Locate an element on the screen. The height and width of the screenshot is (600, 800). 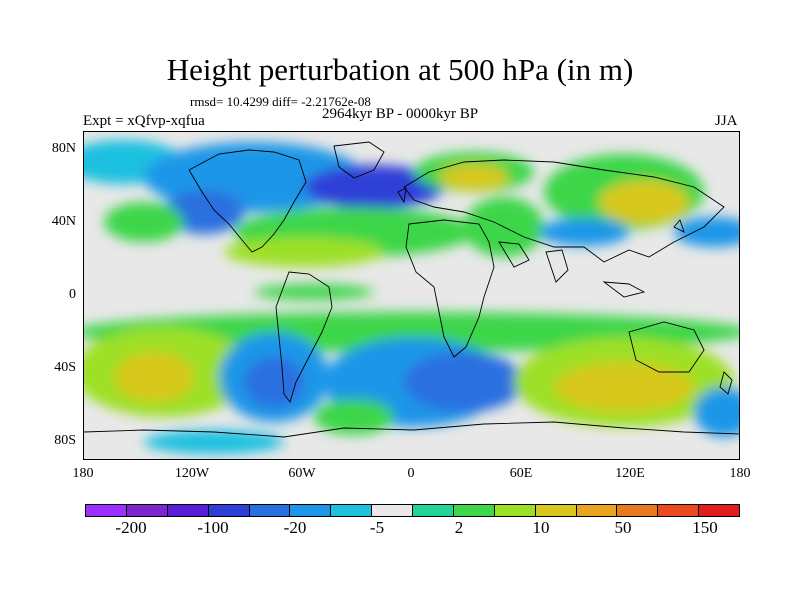
lon-label-120w: 120W is located at coordinates (192, 473).